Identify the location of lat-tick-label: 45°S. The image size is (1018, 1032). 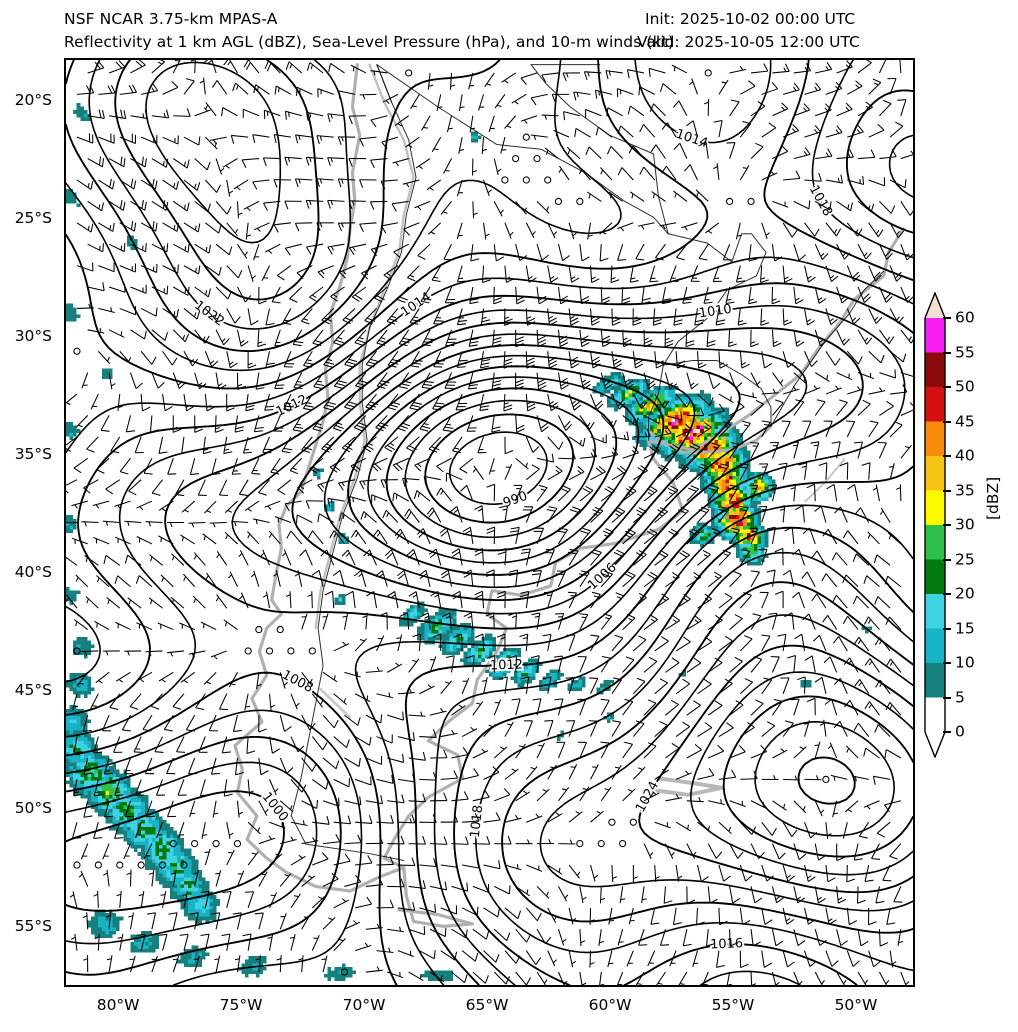
(33, 689).